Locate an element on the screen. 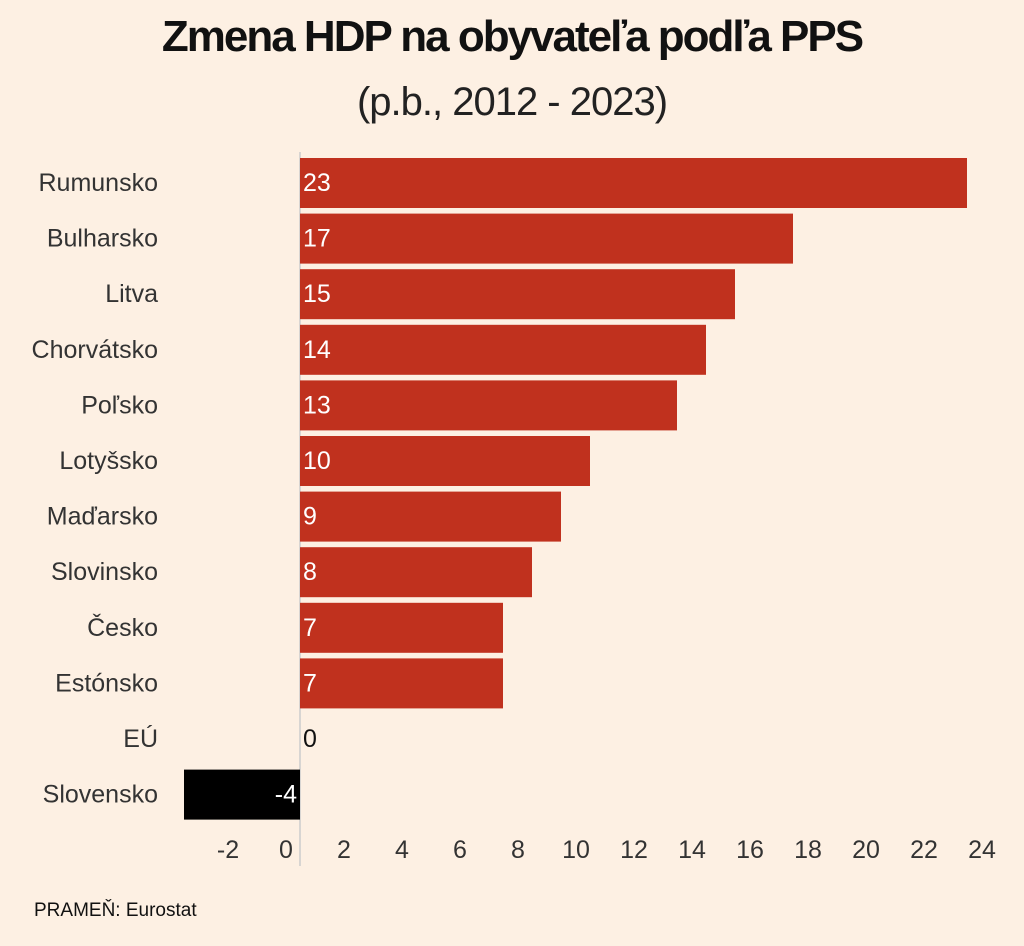  chart-subtitle: (p.b., 2012 - 2023) is located at coordinates (512, 102).